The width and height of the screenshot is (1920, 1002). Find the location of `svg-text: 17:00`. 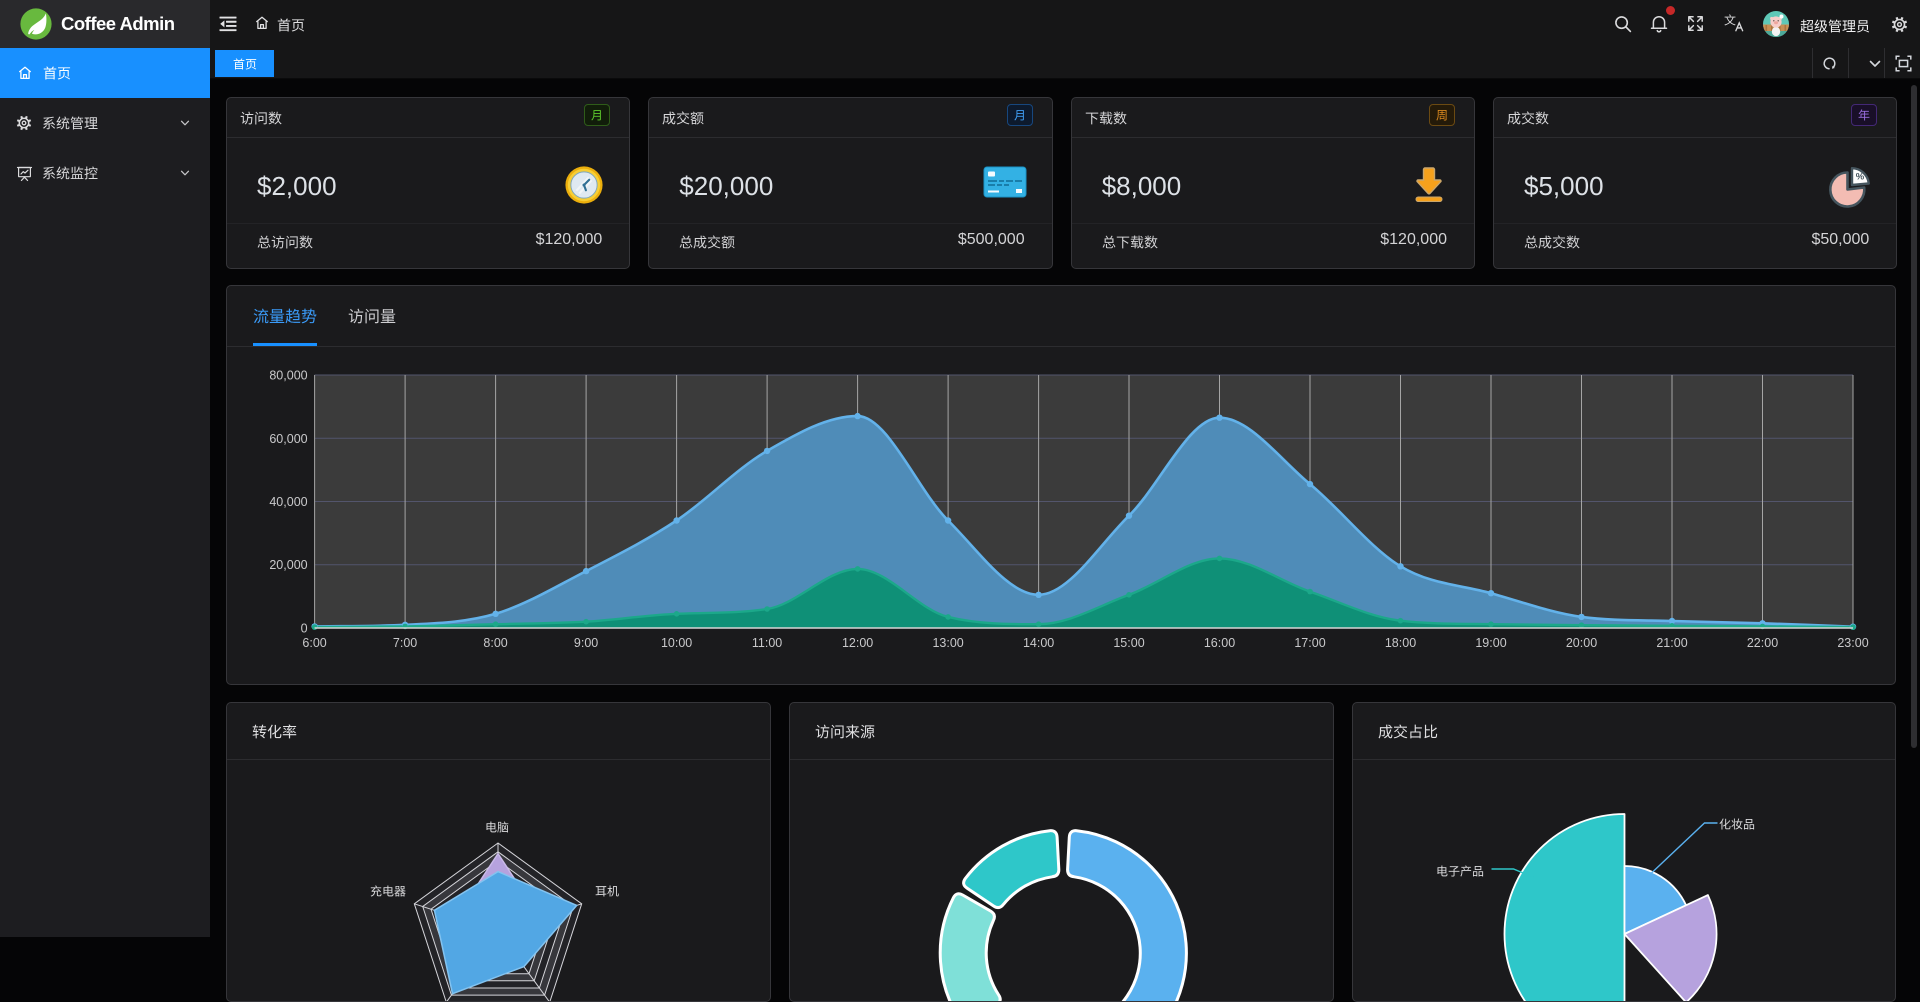

svg-text: 17:00 is located at coordinates (1309, 643).